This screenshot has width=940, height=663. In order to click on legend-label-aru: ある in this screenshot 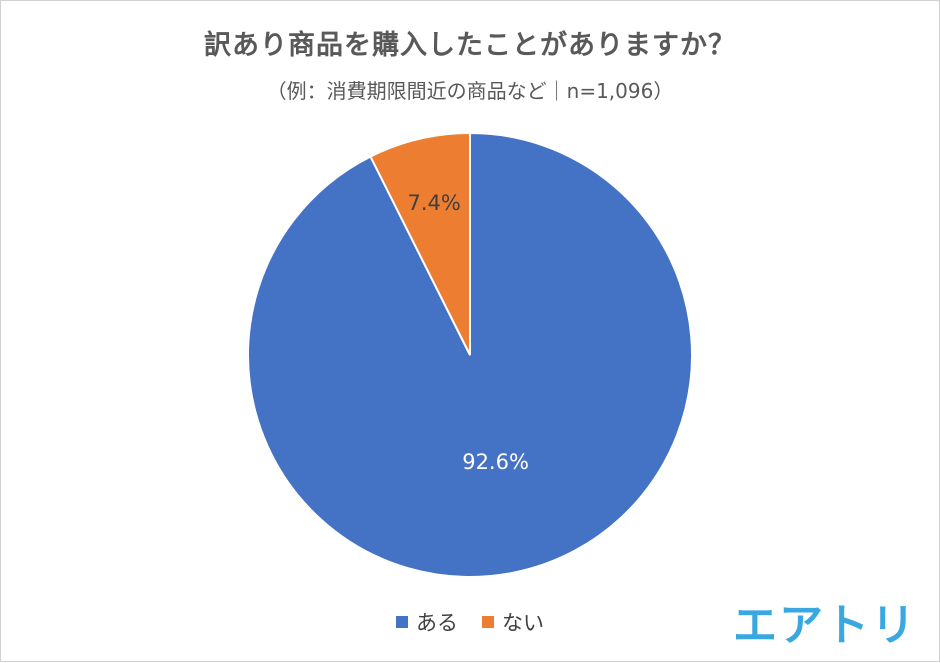, I will do `click(437, 623)`.